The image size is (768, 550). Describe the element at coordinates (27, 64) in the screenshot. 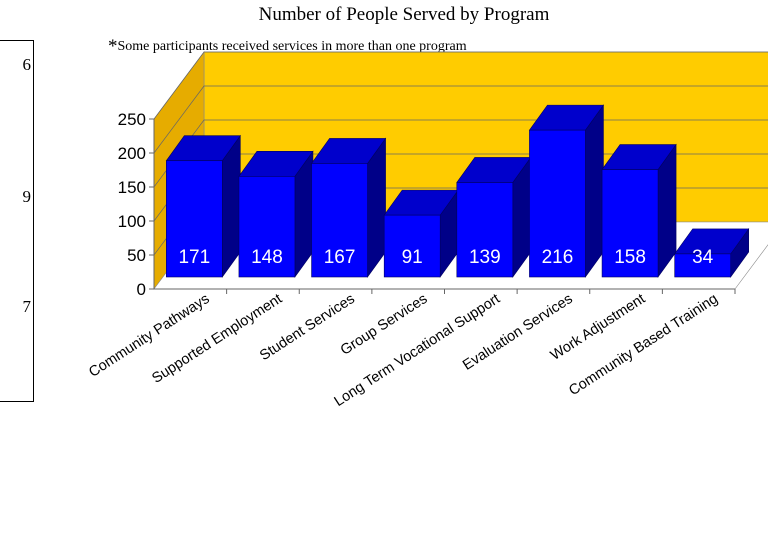

I see `left-panel-value: 6` at that location.